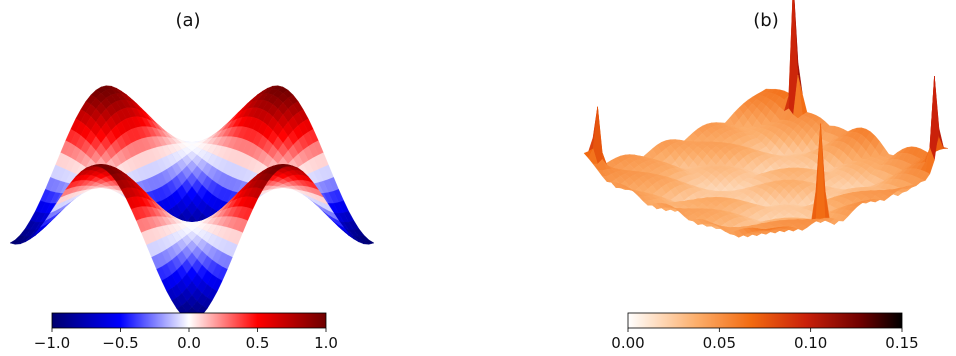  I want to click on colorbar-tick-label: 0.05, so click(719, 343).